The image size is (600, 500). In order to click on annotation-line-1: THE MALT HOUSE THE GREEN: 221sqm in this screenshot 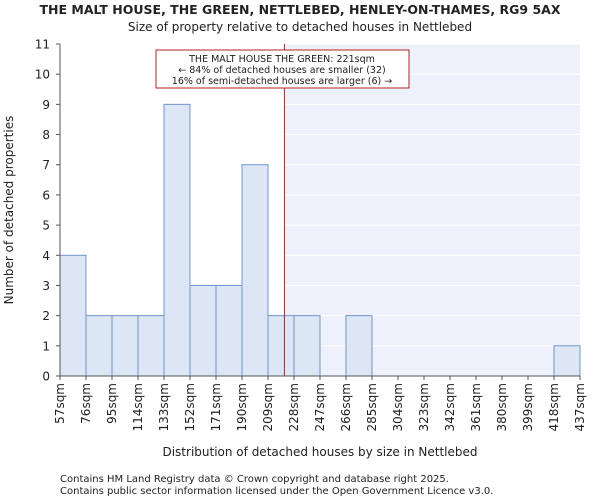, I will do `click(281, 59)`.